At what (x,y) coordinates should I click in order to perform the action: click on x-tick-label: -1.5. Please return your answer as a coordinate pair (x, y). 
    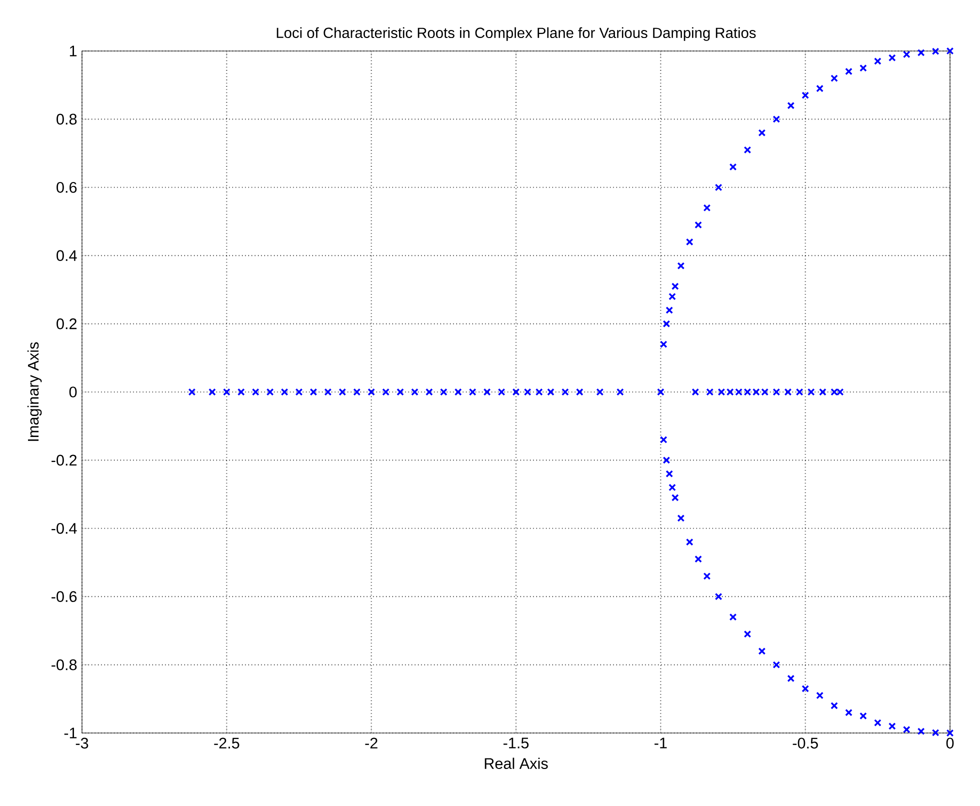
    Looking at the image, I should click on (516, 743).